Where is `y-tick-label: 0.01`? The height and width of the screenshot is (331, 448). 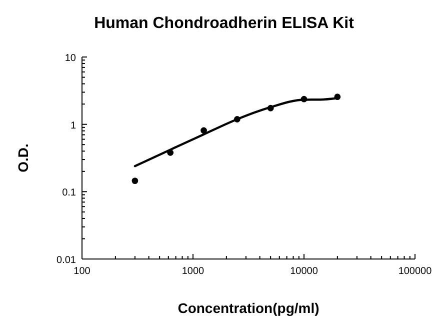 y-tick-label: 0.01 is located at coordinates (66, 260).